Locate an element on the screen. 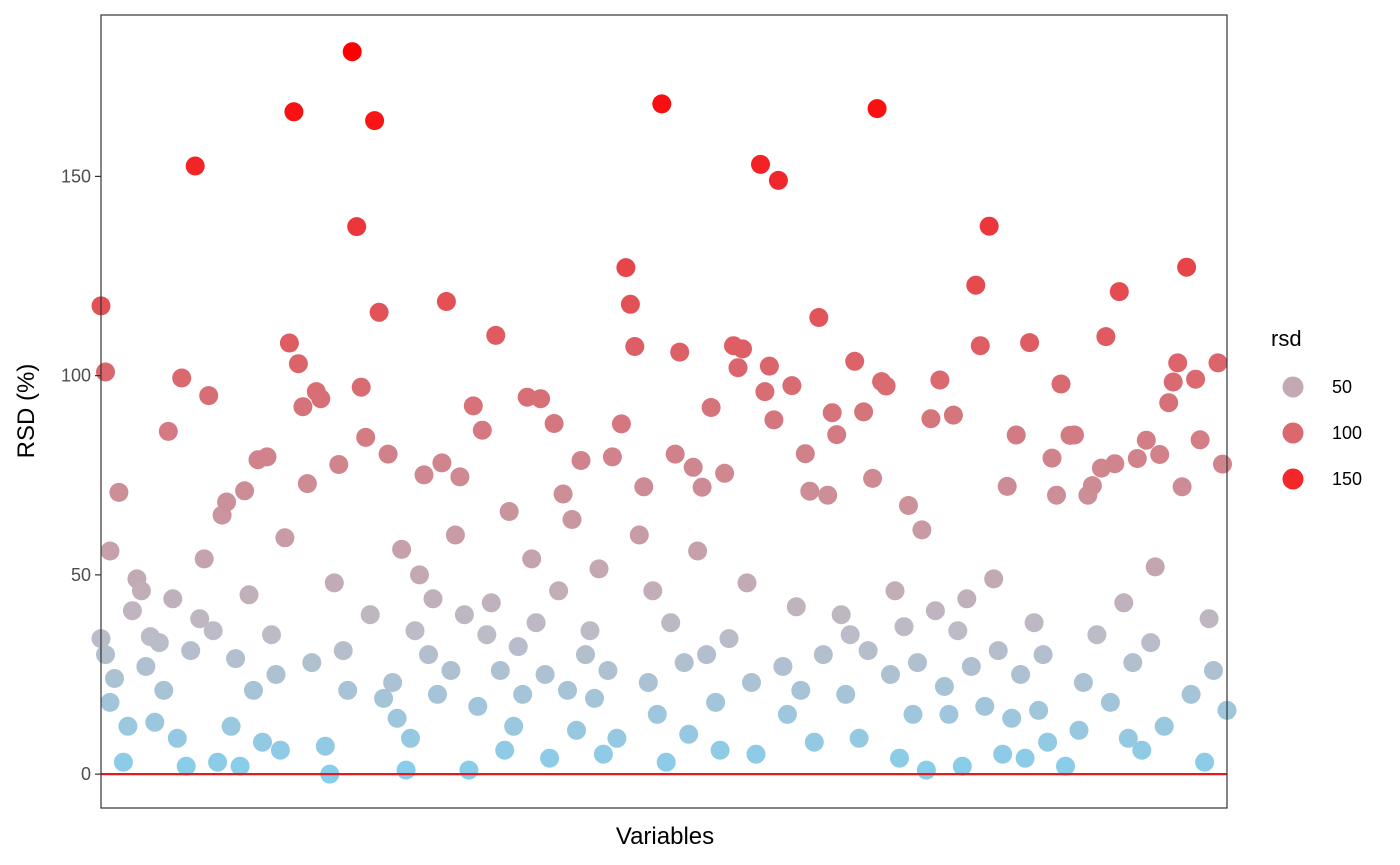 This screenshot has height=865, width=1400. y-tick-label: 0 is located at coordinates (86, 774).